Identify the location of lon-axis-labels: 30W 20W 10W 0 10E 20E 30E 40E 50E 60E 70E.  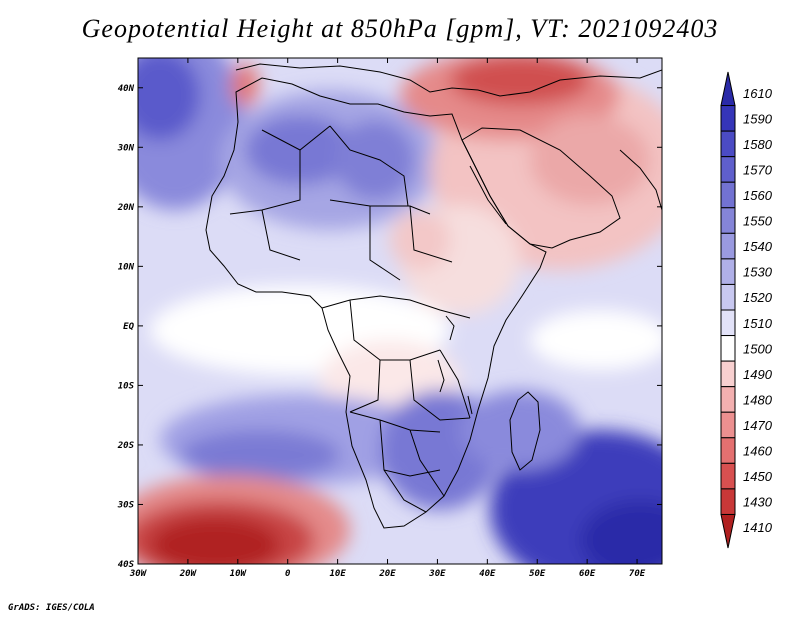
(387, 574).